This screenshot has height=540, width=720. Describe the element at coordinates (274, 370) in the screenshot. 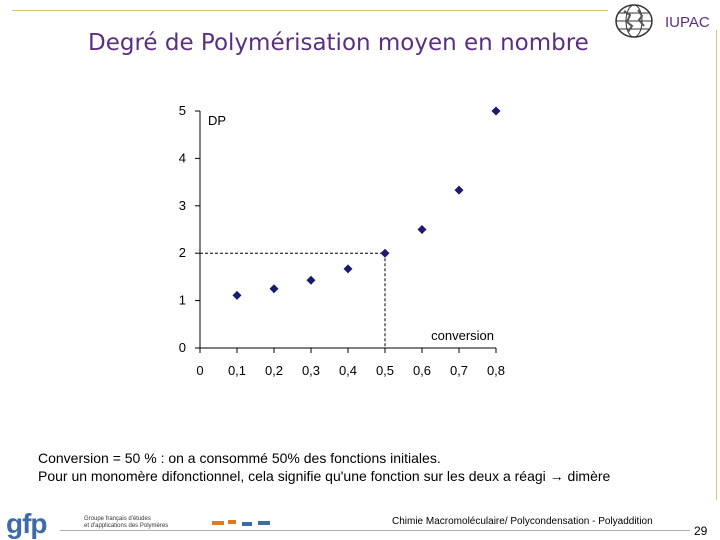

I see `x-tick-label: 0,2` at that location.